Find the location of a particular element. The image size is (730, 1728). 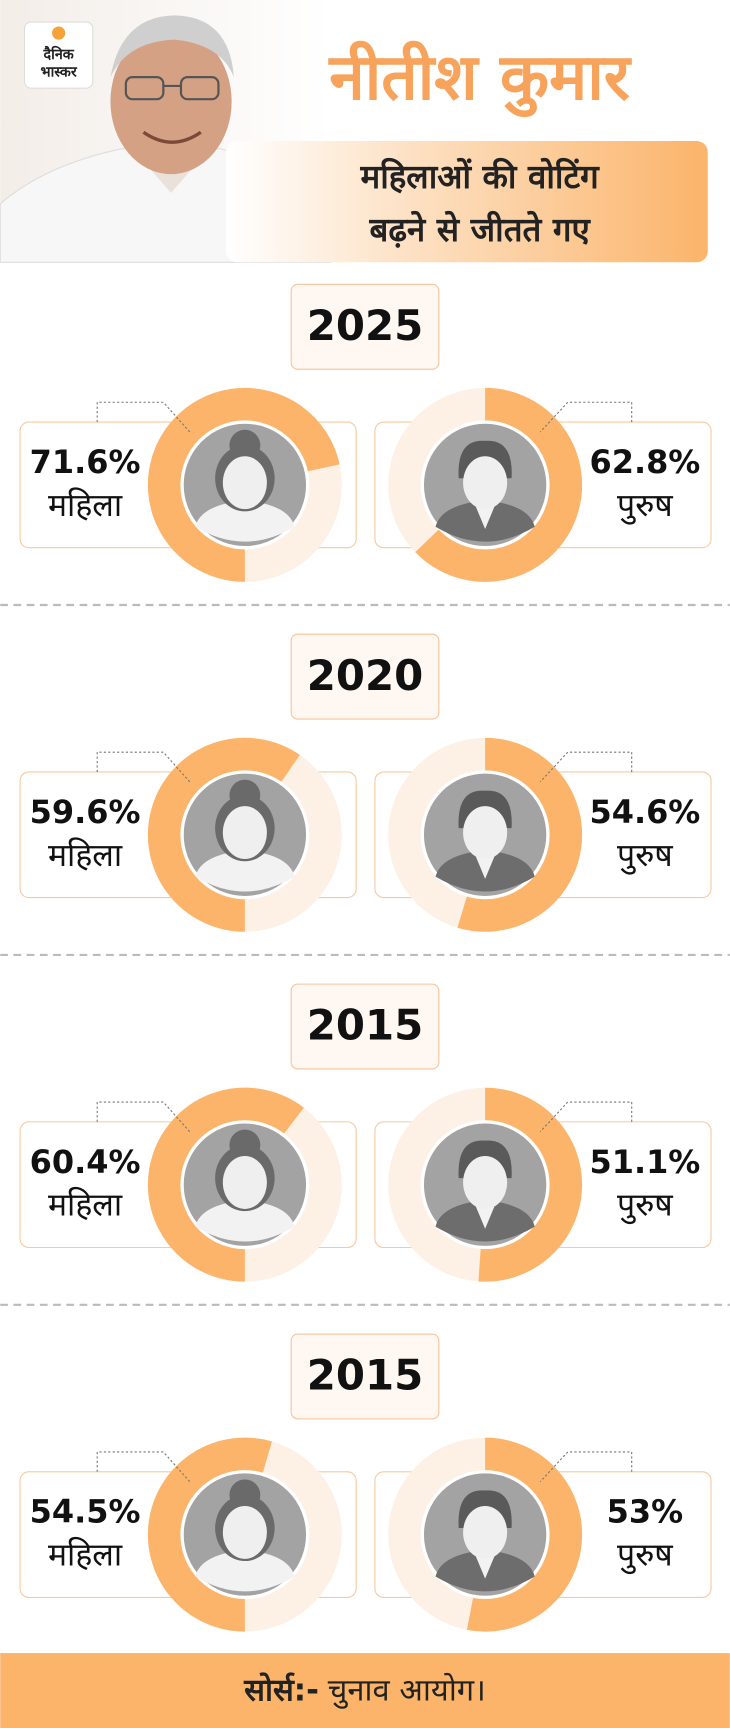

subtitle-bar is located at coordinates (467, 202).